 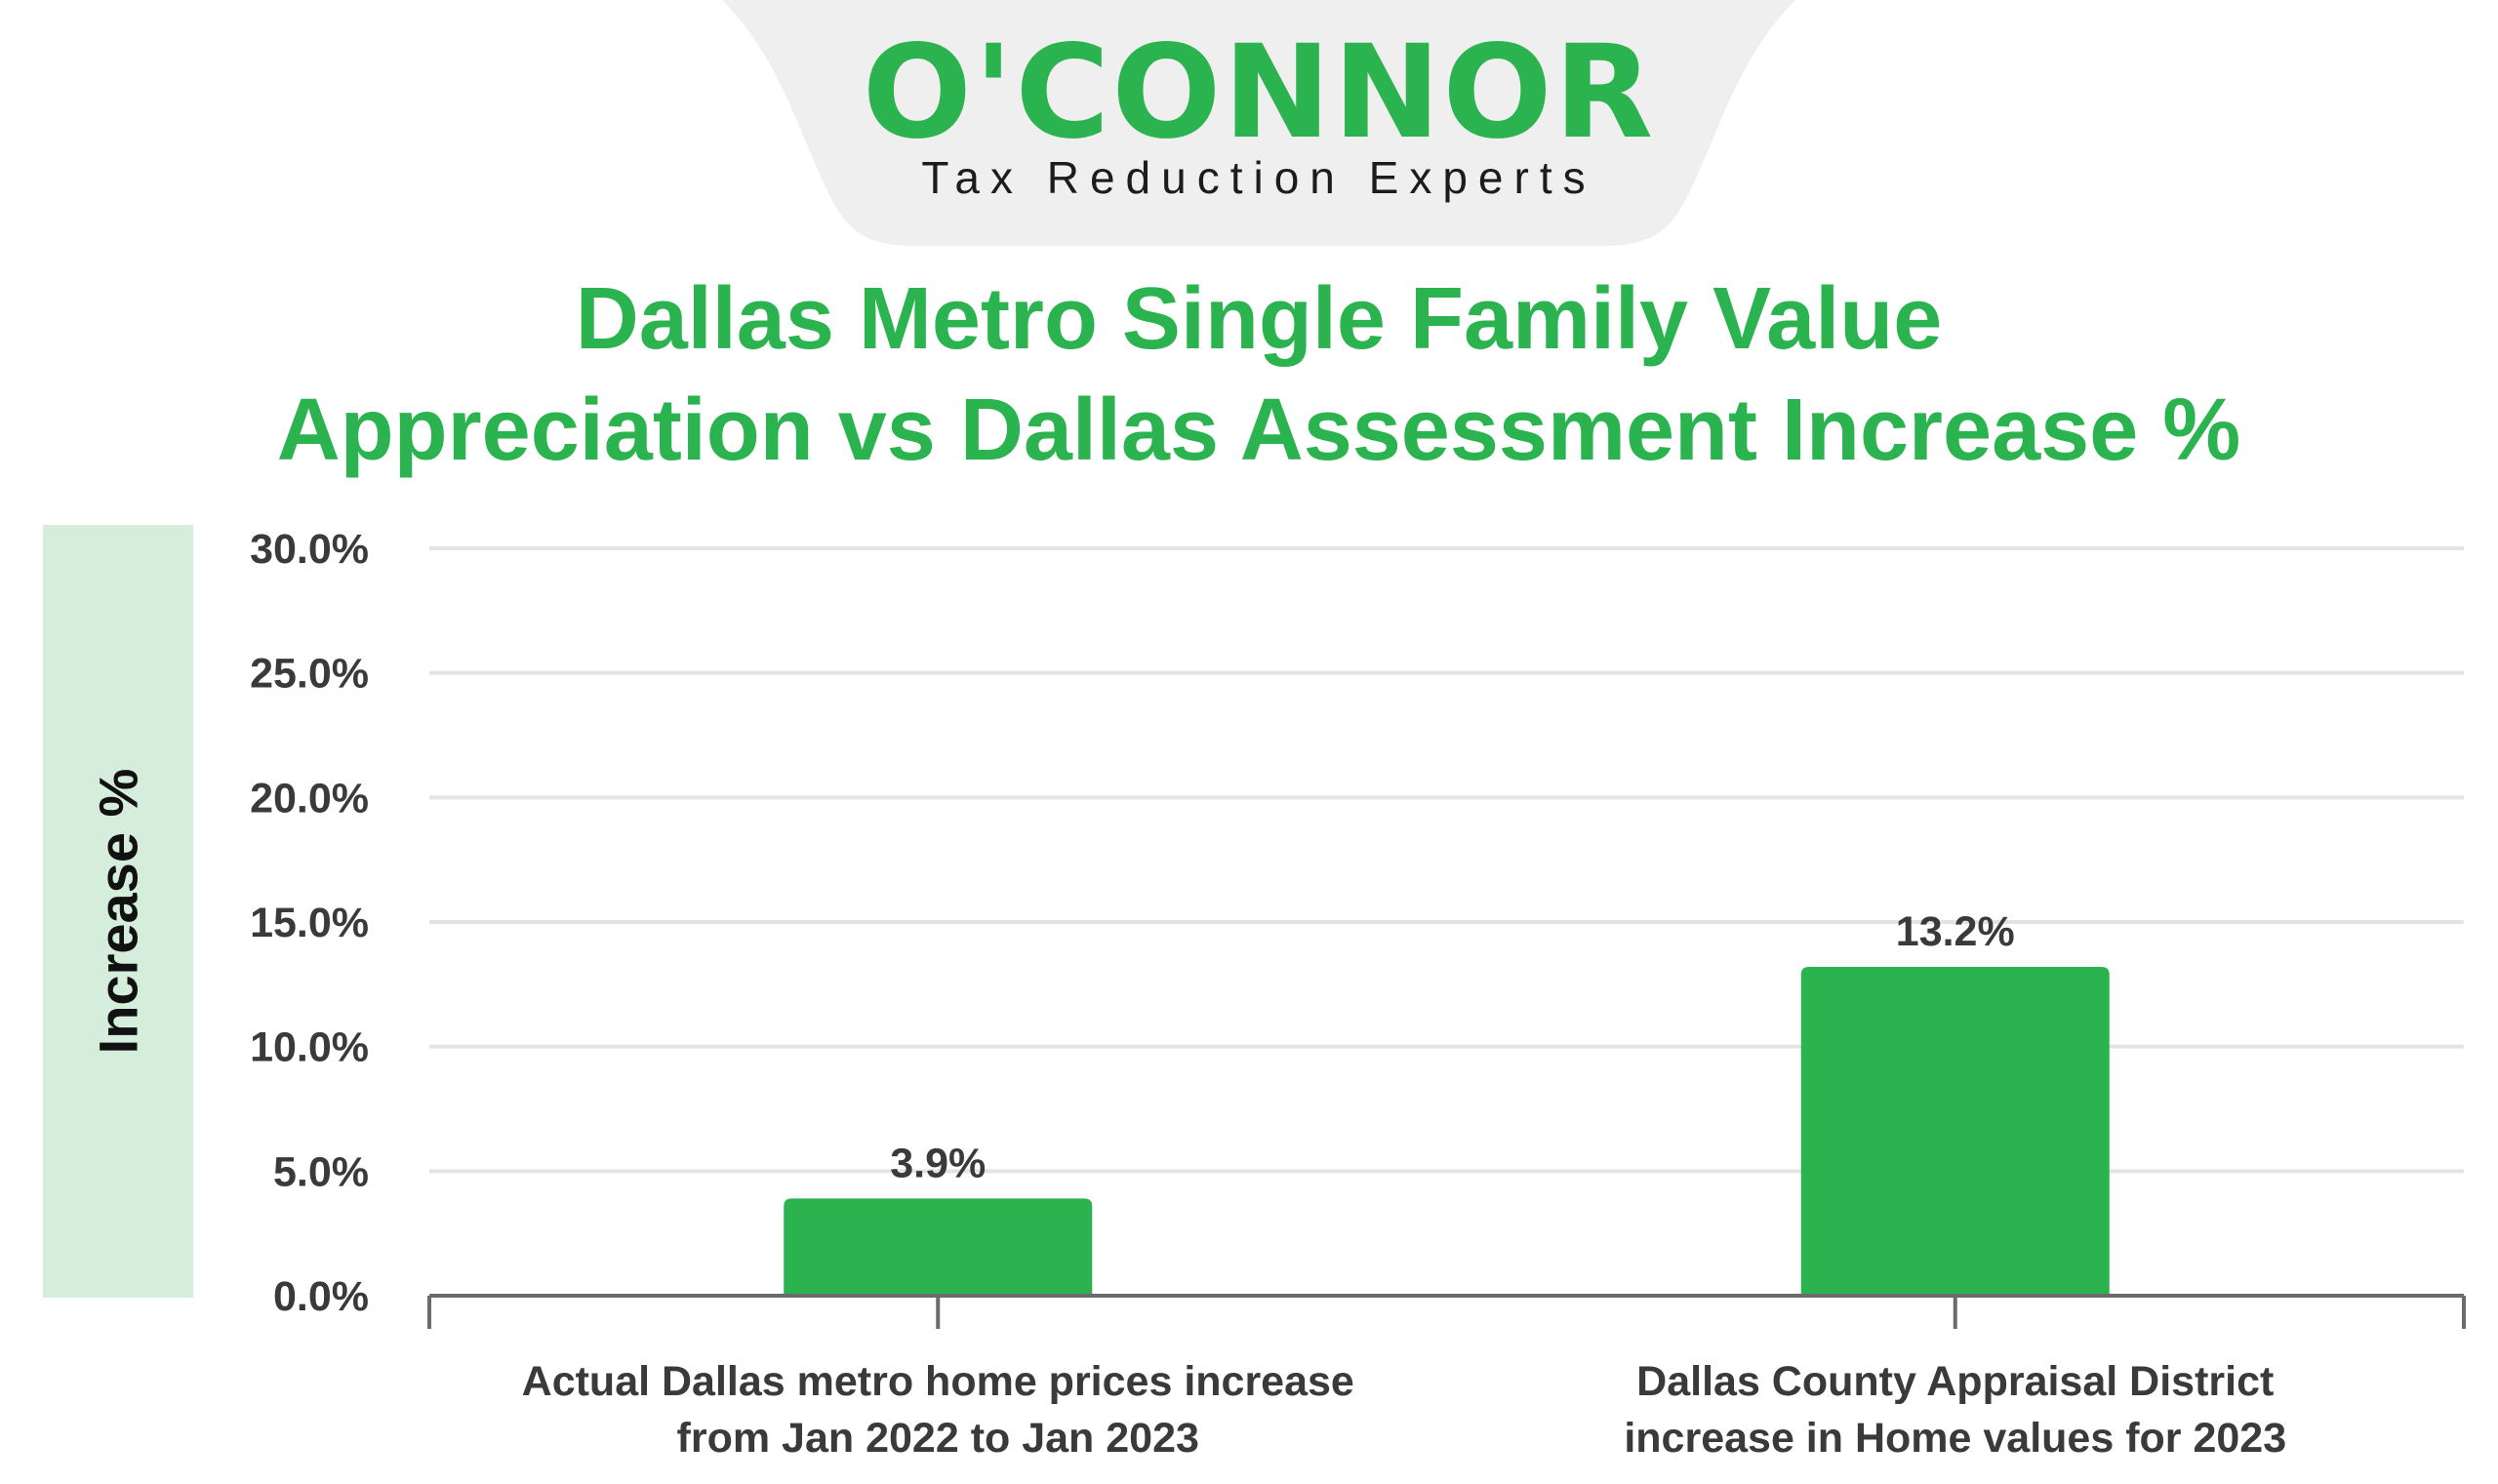 I want to click on logo-tab-background, so click(x=1258, y=123).